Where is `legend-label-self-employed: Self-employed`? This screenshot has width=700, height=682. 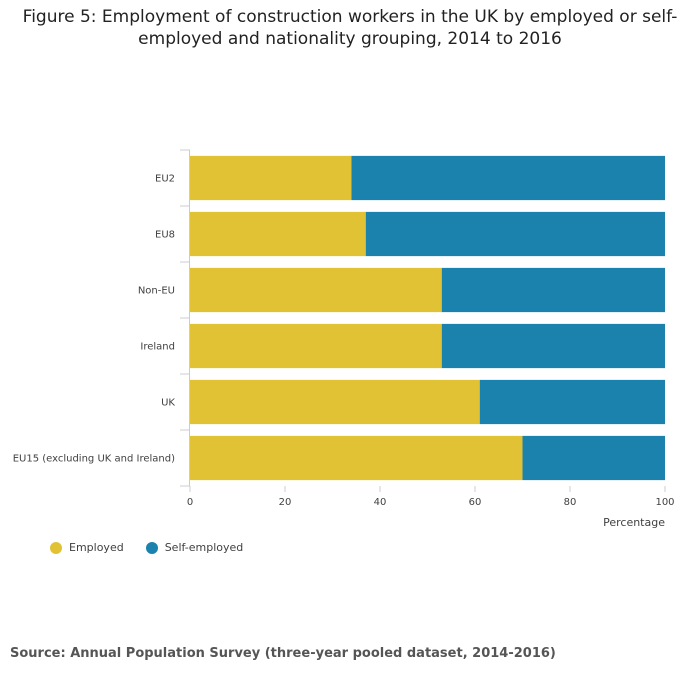
legend-label-self-employed: Self-employed is located at coordinates (204, 547).